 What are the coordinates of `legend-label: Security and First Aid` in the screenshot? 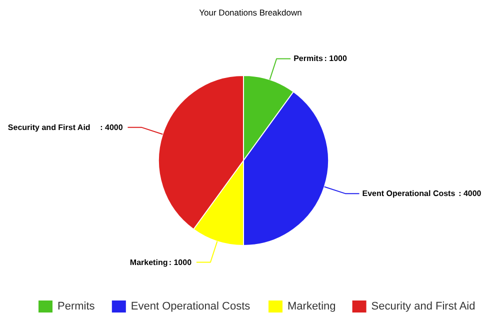 It's located at (423, 306).